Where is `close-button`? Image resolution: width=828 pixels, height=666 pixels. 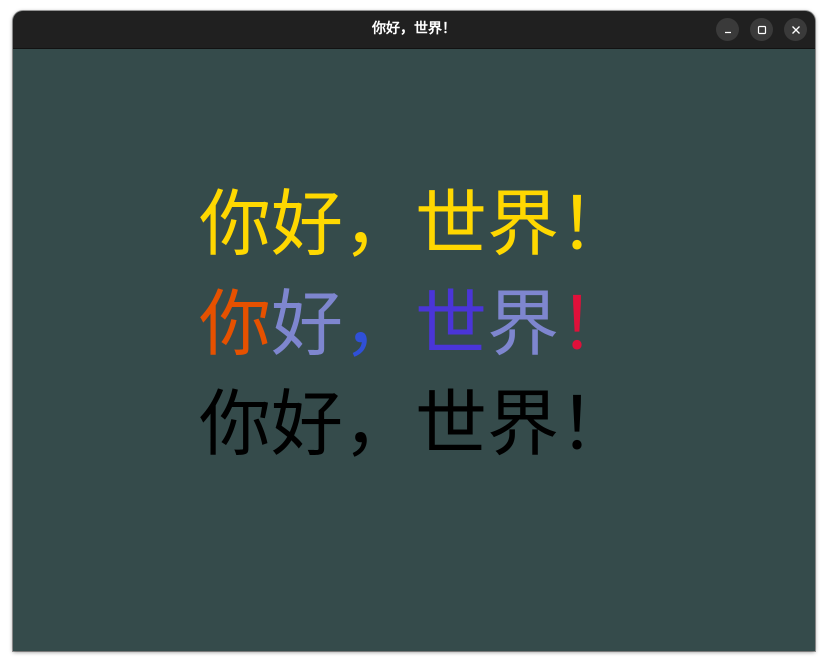 close-button is located at coordinates (795, 29).